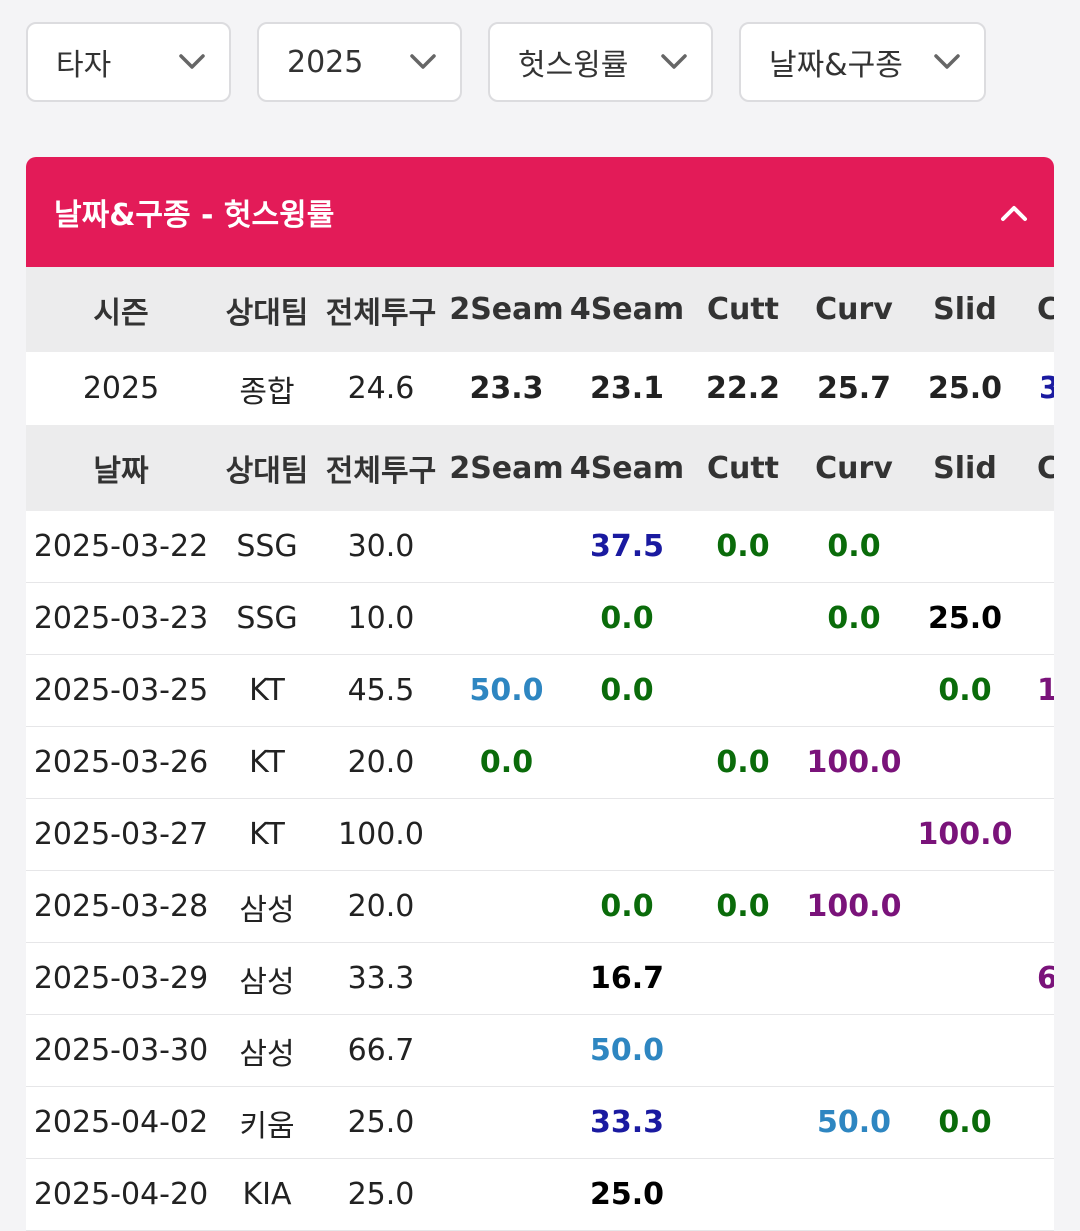 The height and width of the screenshot is (1231, 1080). Describe the element at coordinates (121, 762) in the screenshot. I see `date-cell: 2025-03-26` at that location.